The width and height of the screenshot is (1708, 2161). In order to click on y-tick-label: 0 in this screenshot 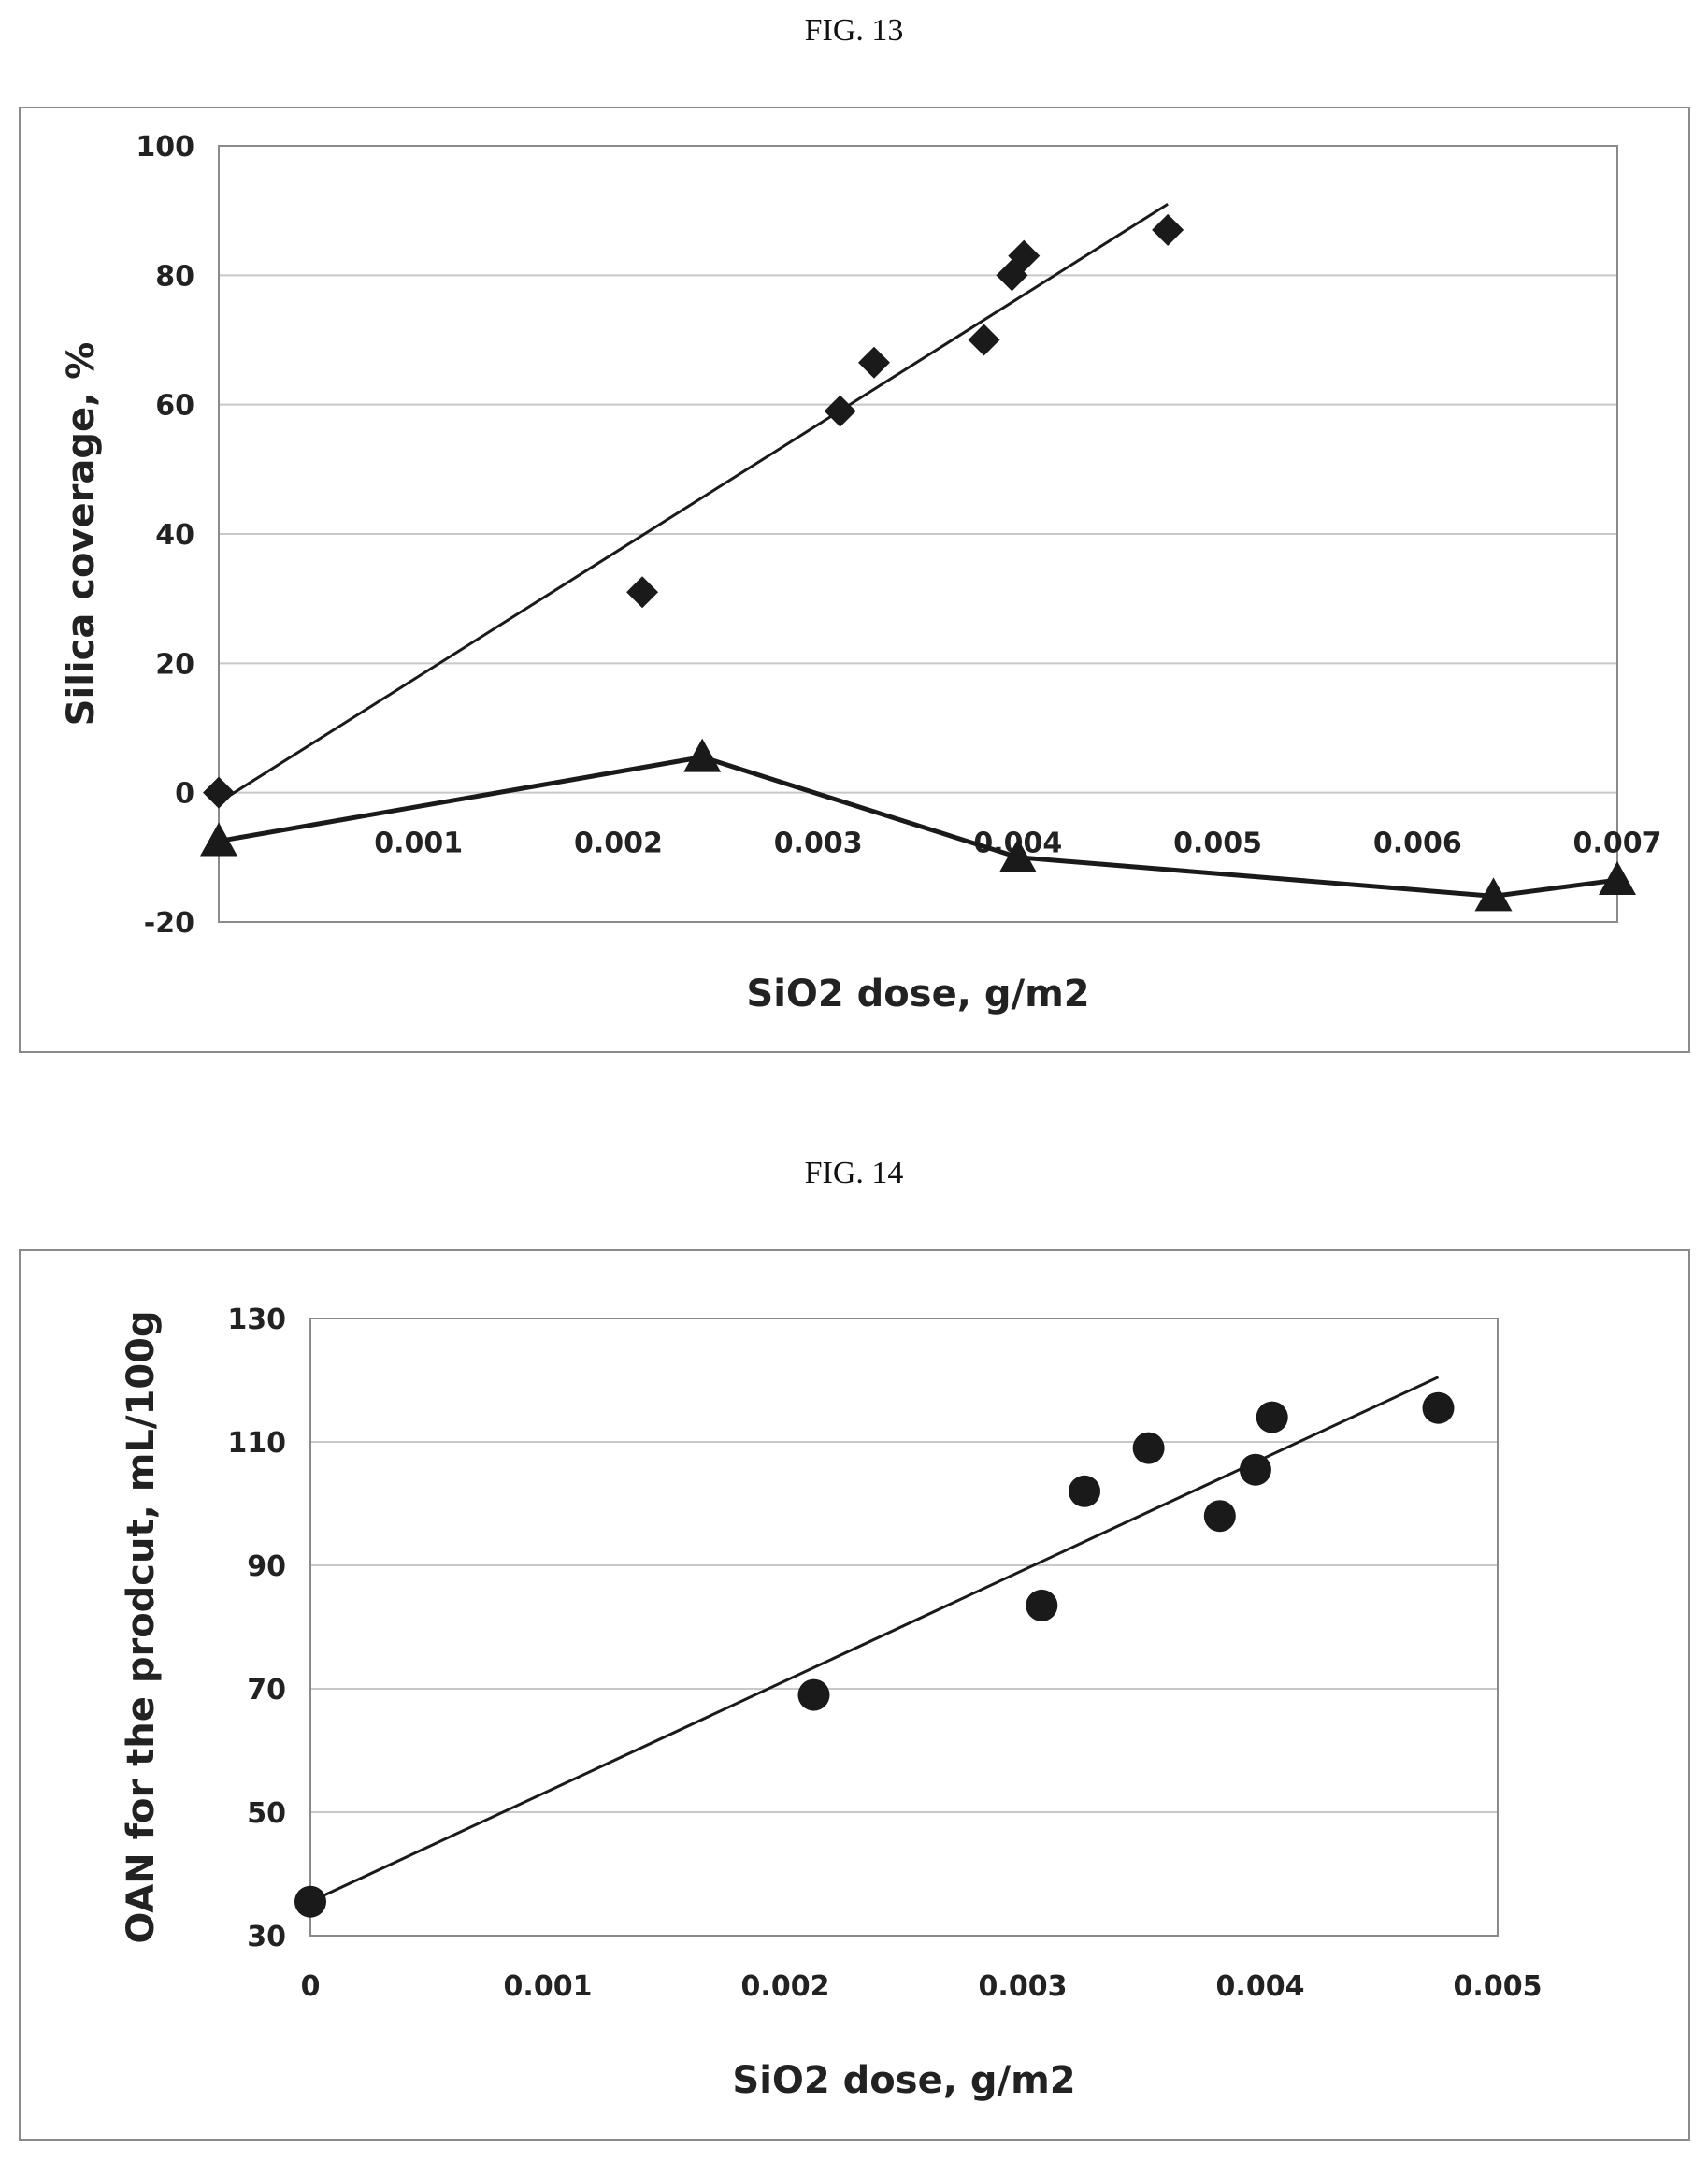, I will do `click(185, 795)`.